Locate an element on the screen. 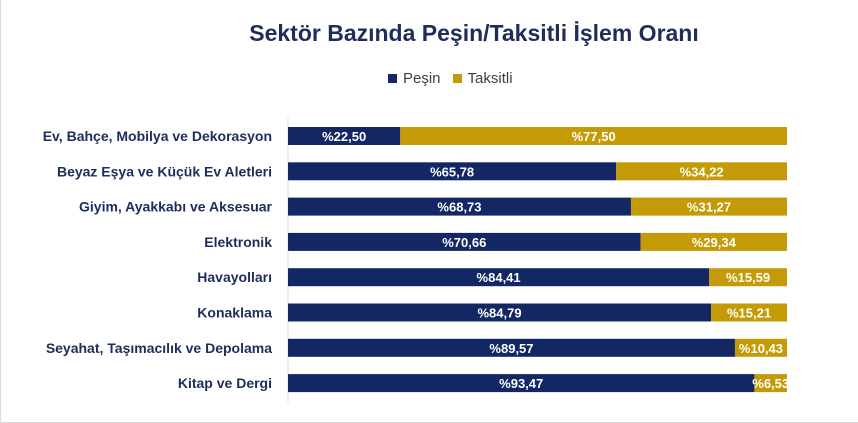  category-label: Beyaz Eşya ve Küçük Ev Aletleri is located at coordinates (164, 171).